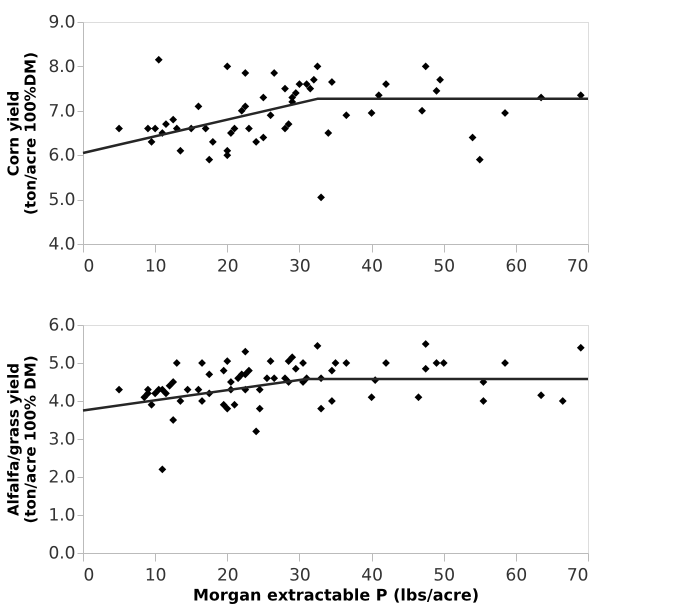 This screenshot has height=611, width=675. I want to click on y-axis-title: Alfalfa/grass yield (ton/acre 100% DM), so click(22, 439).